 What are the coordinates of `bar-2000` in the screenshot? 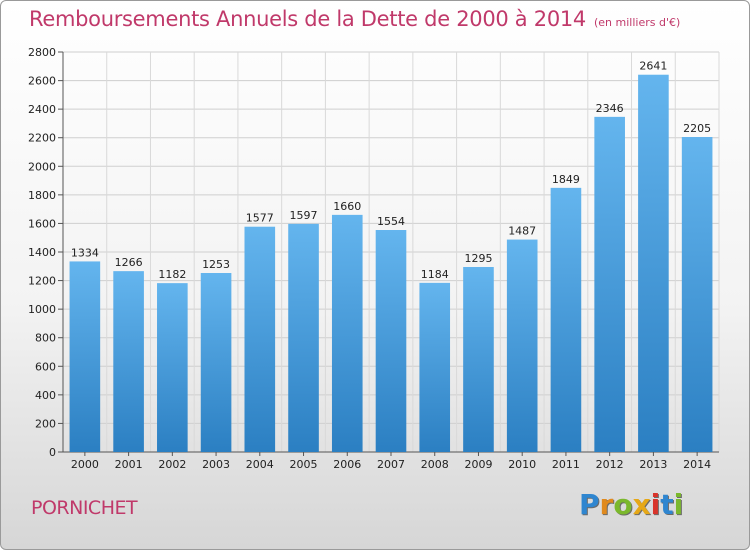 It's located at (85, 356).